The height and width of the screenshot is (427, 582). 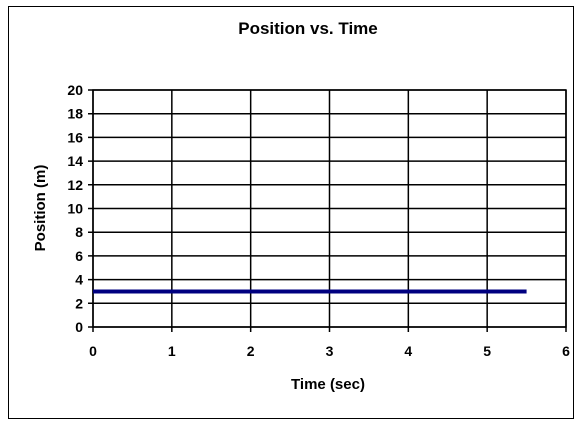 What do you see at coordinates (79, 327) in the screenshot?
I see `y-tick-label: 0` at bounding box center [79, 327].